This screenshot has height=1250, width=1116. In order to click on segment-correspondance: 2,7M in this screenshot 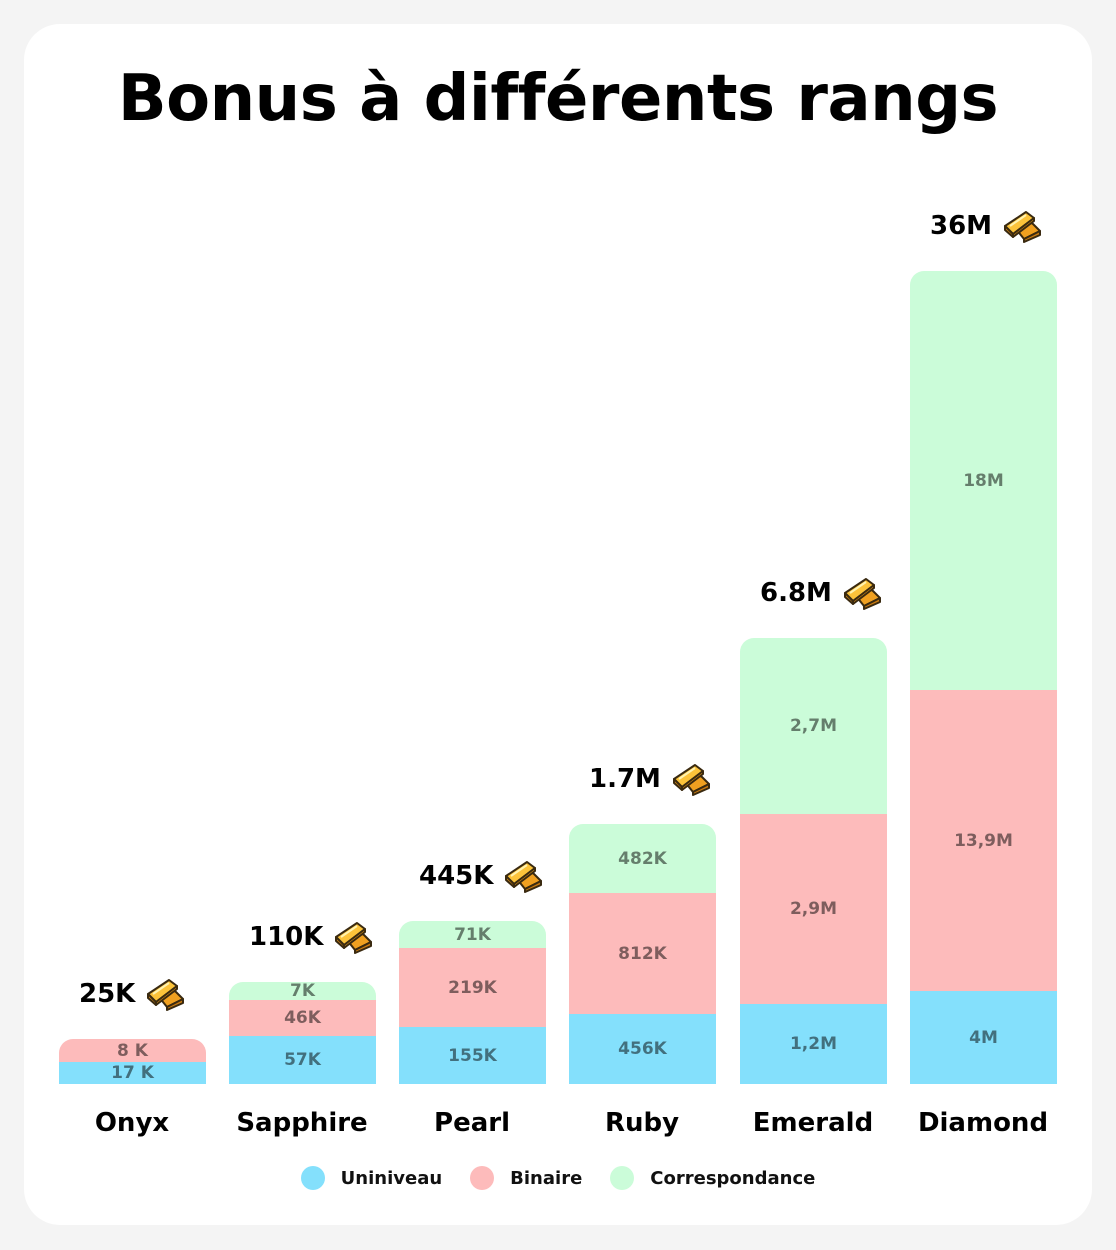, I will do `click(813, 726)`.